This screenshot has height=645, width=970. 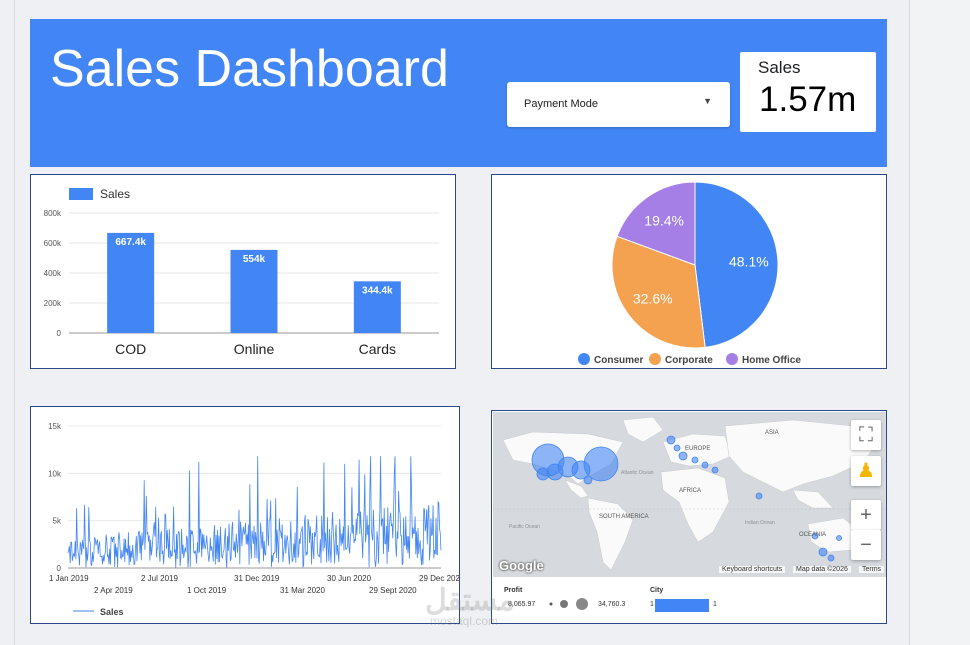 I want to click on terms-link: Terms, so click(x=872, y=569).